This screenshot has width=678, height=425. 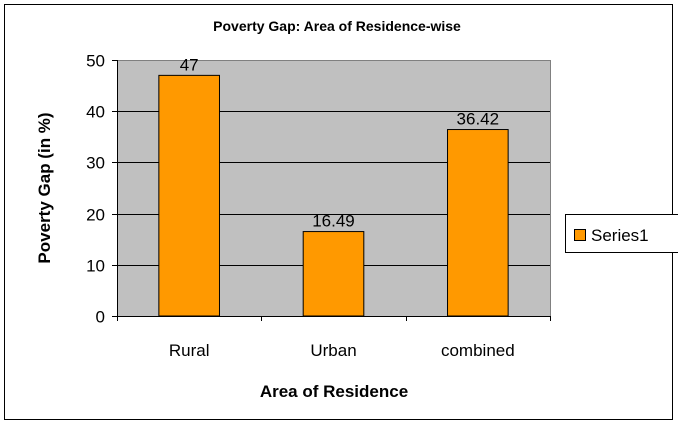 What do you see at coordinates (189, 350) in the screenshot?
I see `x-tick-label: Rural` at bounding box center [189, 350].